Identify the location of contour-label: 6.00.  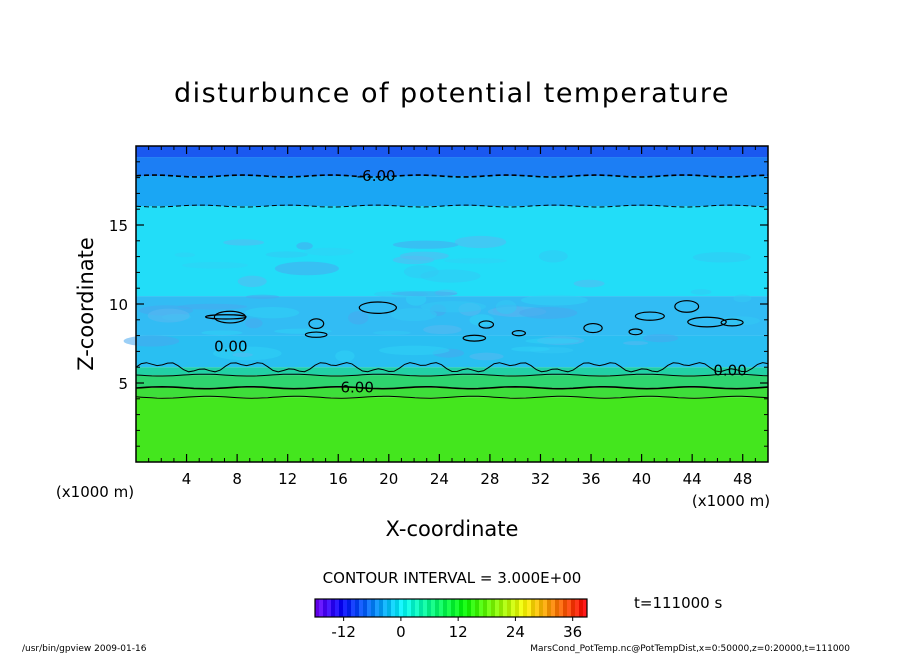
(356, 388).